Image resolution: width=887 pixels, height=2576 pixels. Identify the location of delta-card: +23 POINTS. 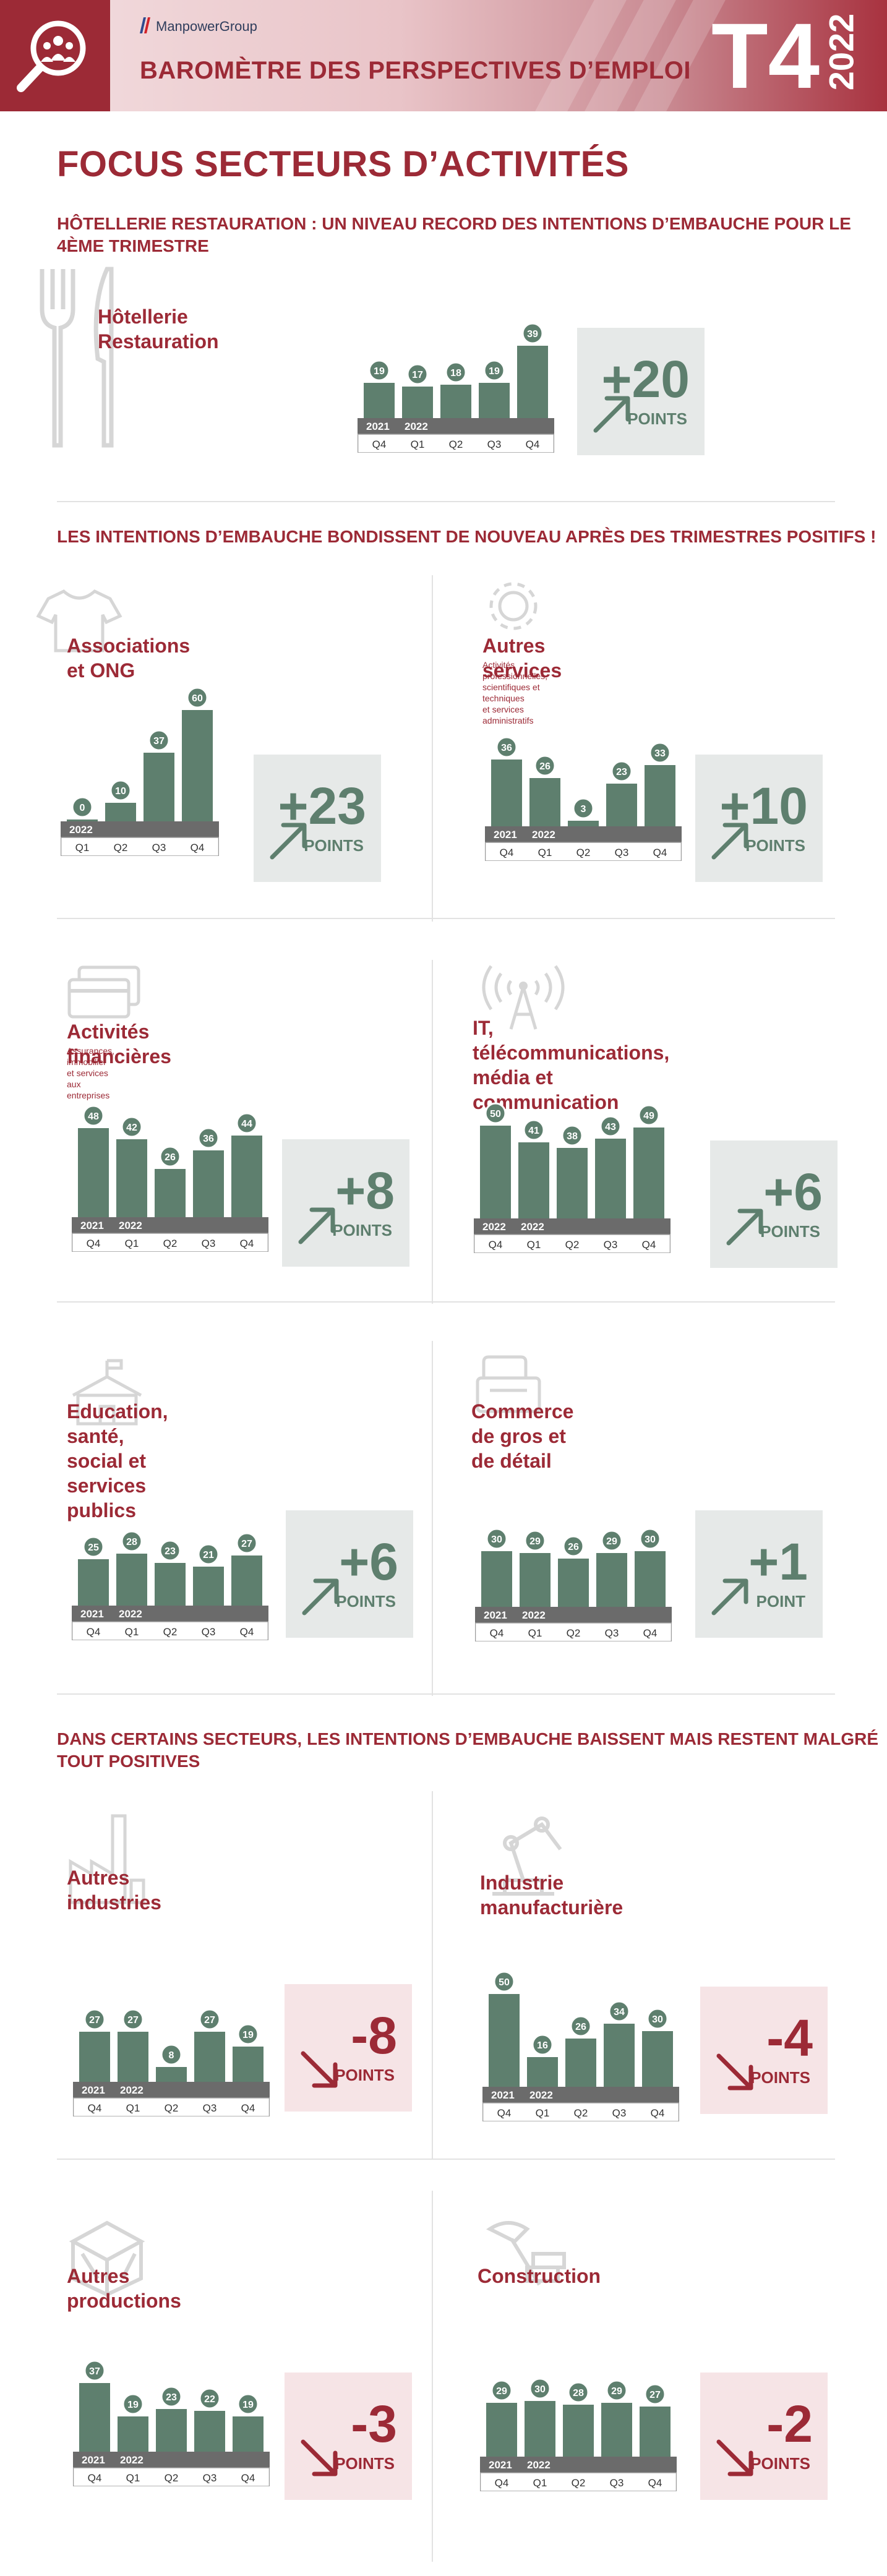
(317, 819).